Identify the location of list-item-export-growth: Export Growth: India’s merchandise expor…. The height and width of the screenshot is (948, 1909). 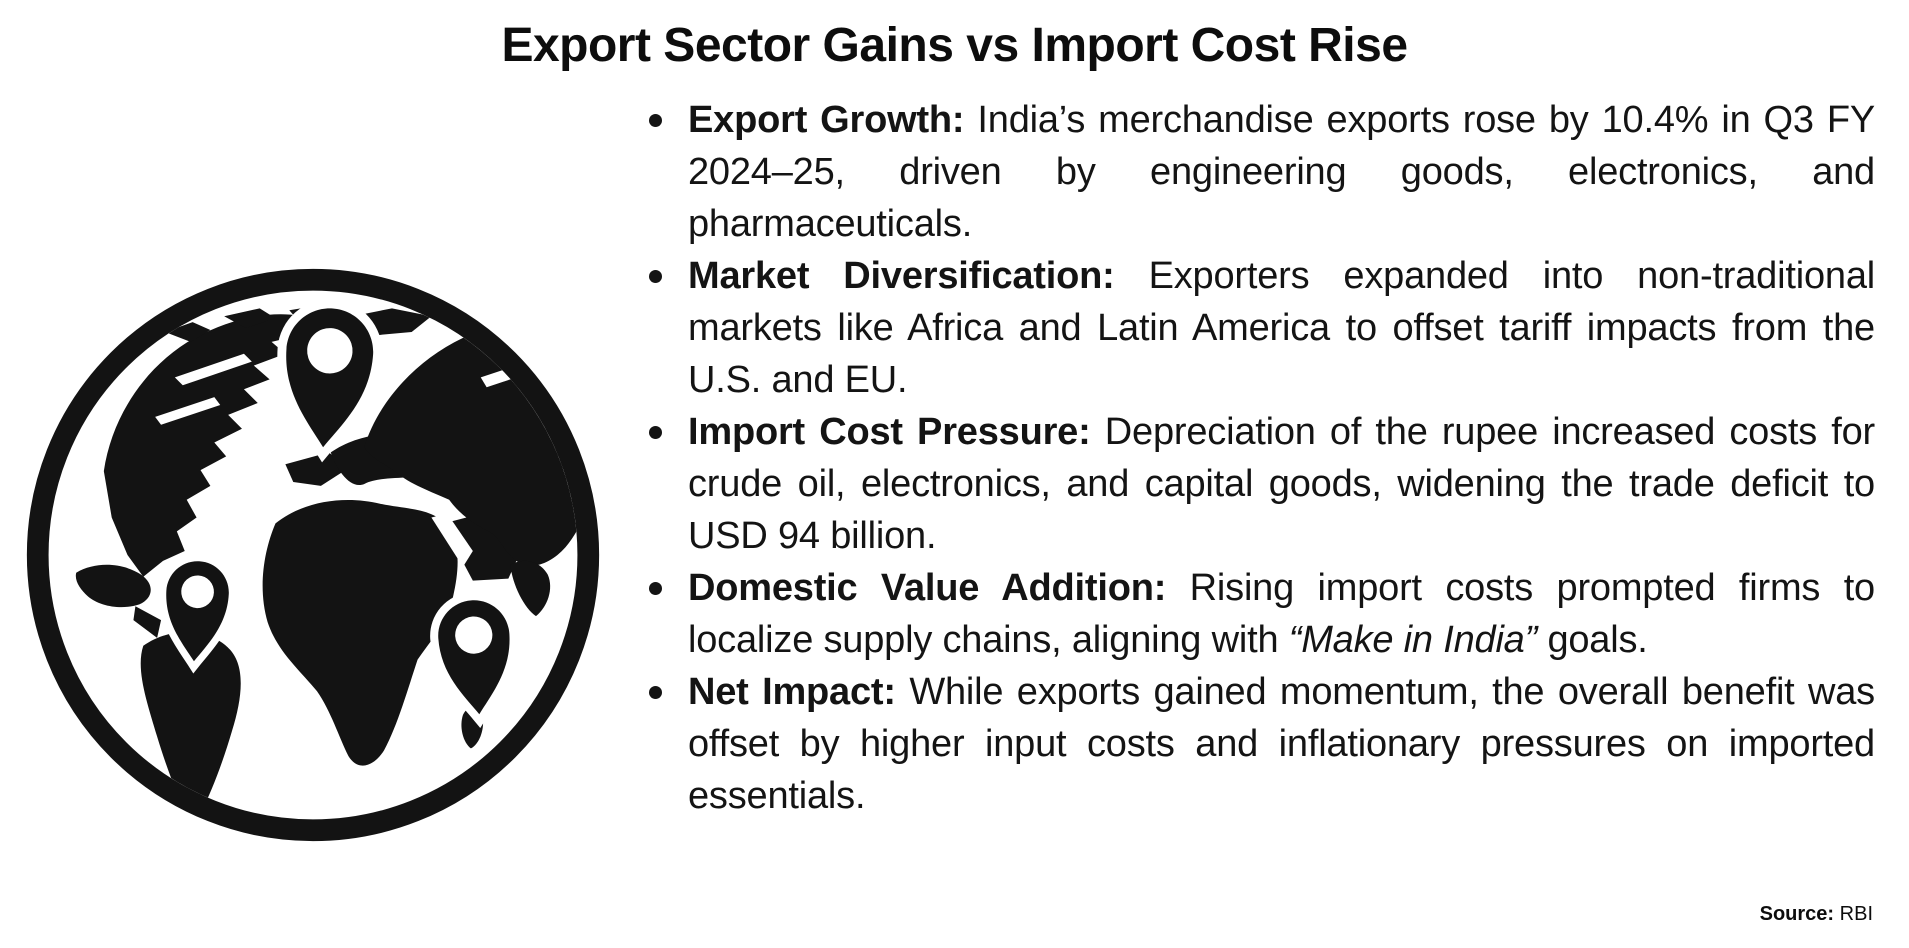
(1261, 172).